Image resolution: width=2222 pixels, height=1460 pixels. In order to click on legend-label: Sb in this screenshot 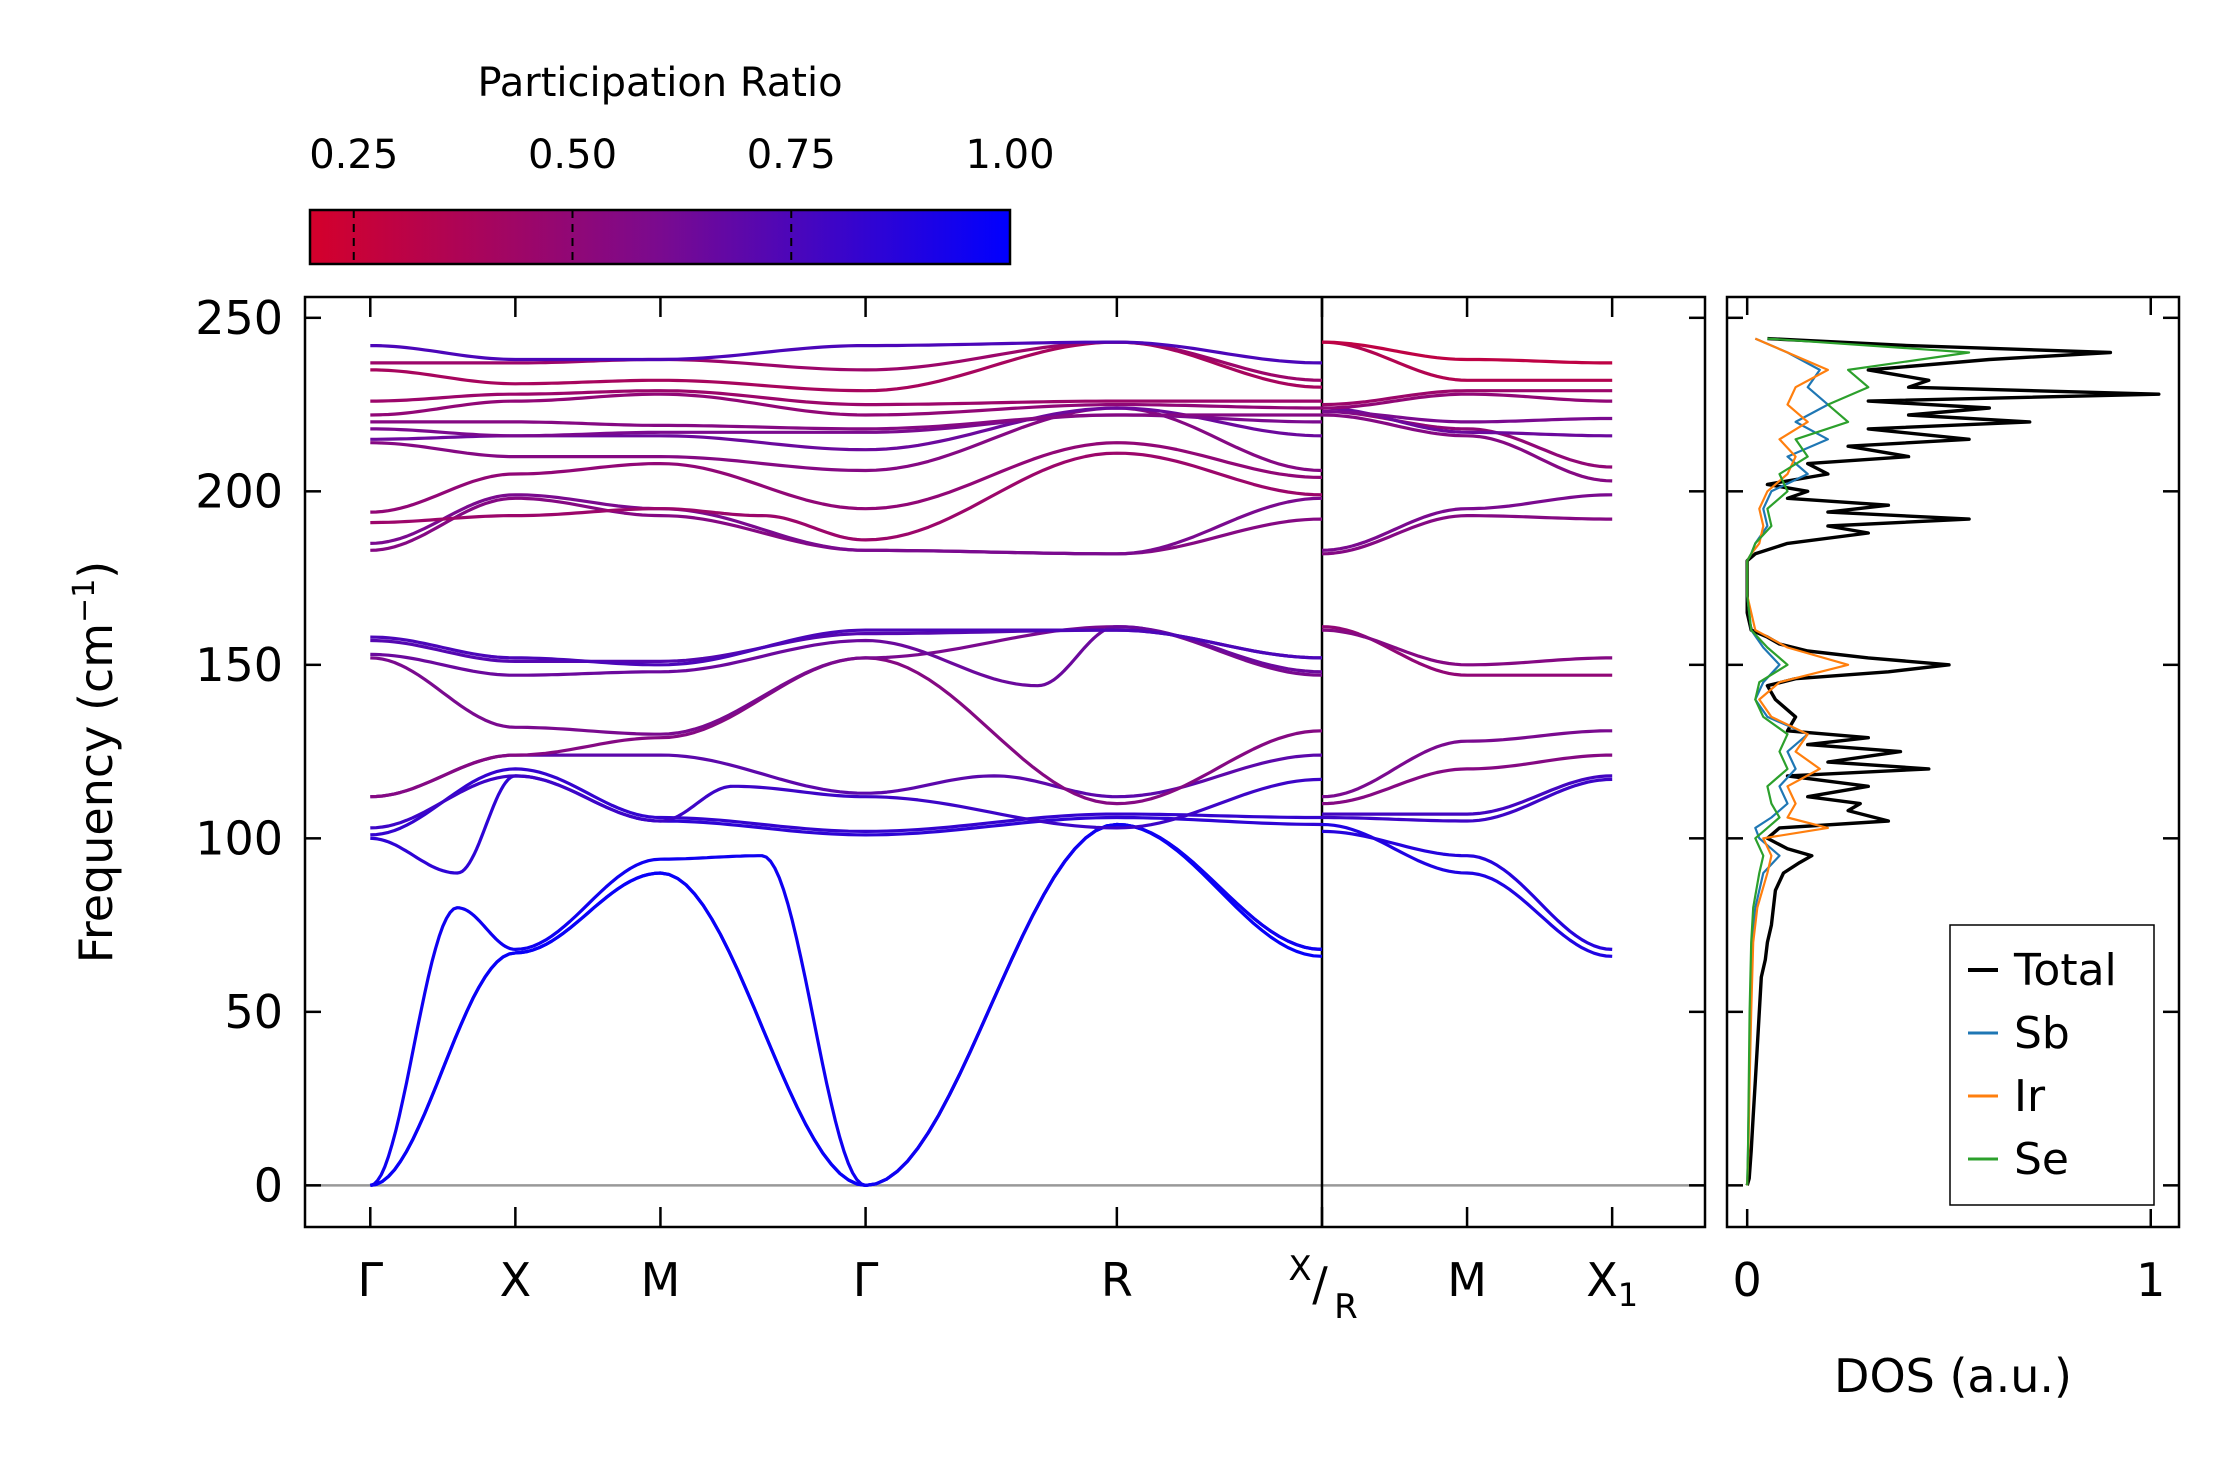, I will do `click(2042, 1033)`.